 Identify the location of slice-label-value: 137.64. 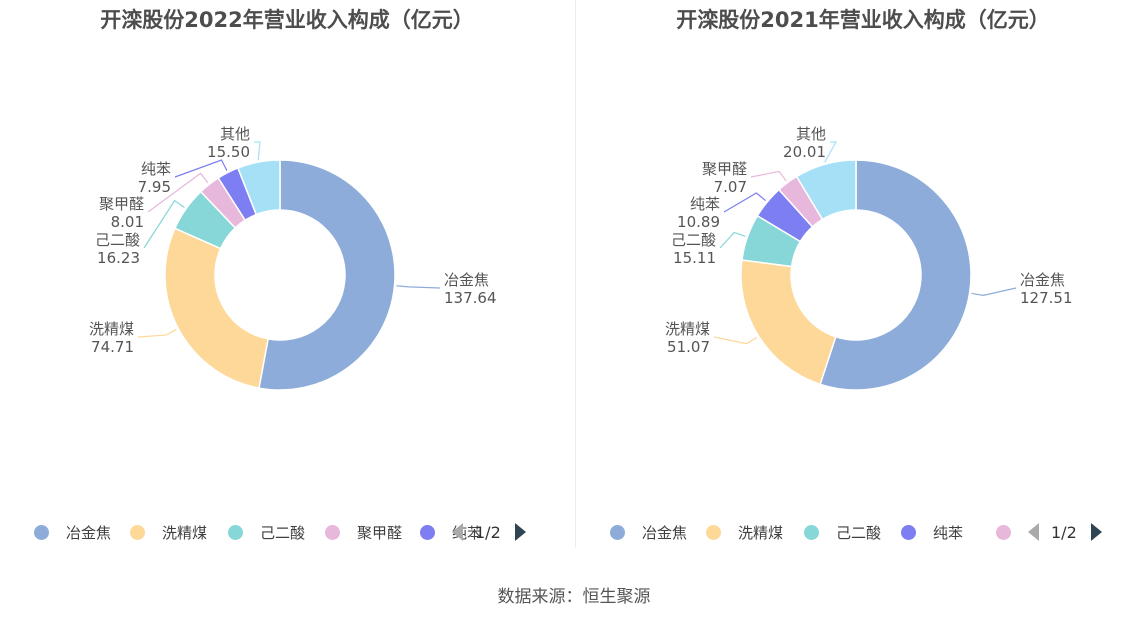
(470, 298).